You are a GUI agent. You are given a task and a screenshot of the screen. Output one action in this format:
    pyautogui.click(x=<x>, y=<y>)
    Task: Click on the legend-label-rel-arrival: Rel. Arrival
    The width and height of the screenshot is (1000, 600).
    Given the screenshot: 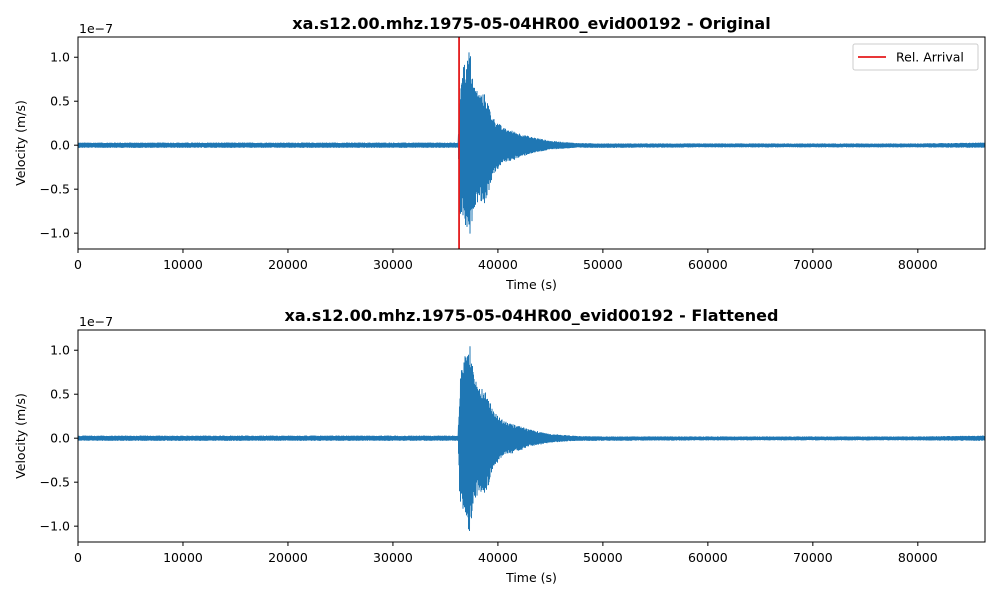 What is the action you would take?
    pyautogui.click(x=930, y=57)
    